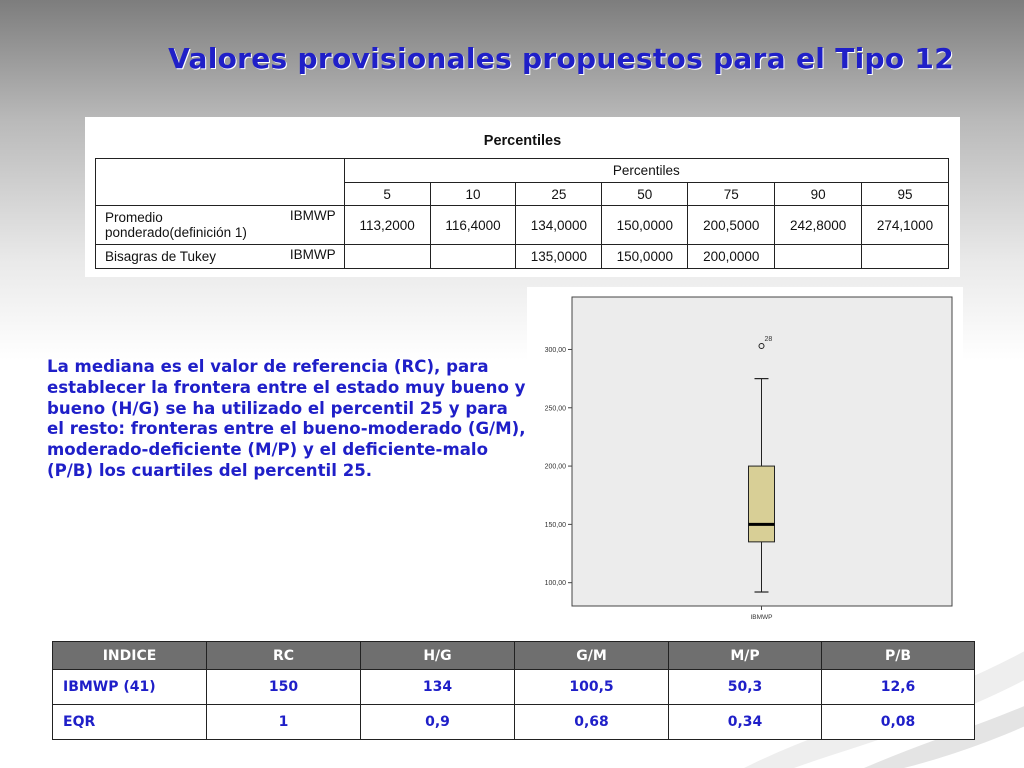  What do you see at coordinates (129, 722) in the screenshot?
I see `summary-cell: EQR` at bounding box center [129, 722].